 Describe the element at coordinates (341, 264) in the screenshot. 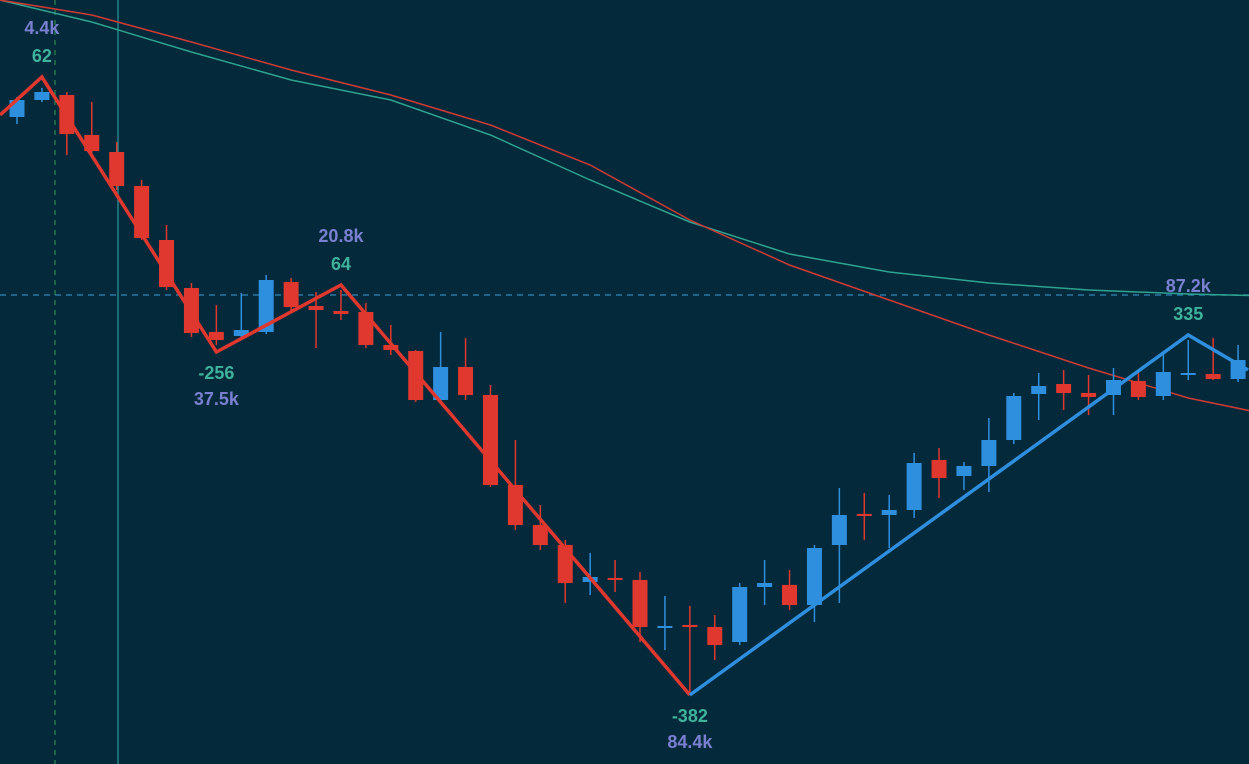

I see `pivot-change: 64` at that location.